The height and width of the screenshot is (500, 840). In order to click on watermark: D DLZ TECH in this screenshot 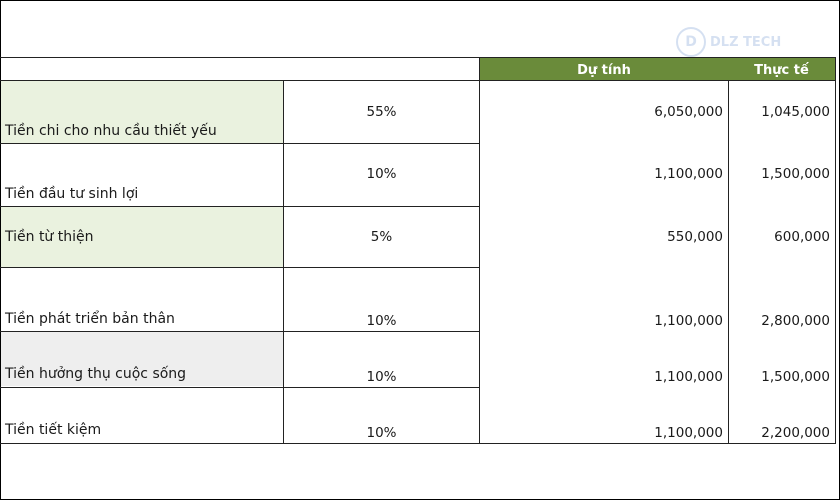, I will do `click(736, 42)`.